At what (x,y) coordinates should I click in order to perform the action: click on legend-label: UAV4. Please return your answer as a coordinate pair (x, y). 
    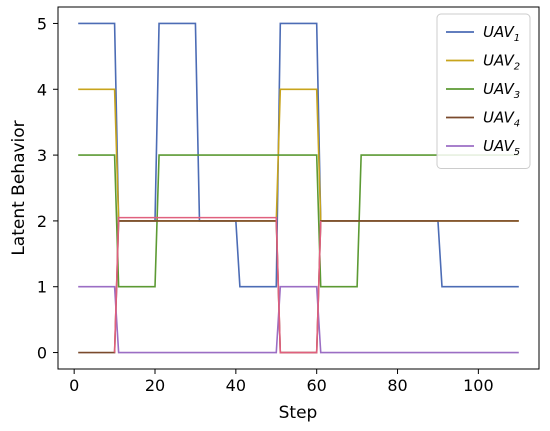
    Looking at the image, I should click on (501, 119).